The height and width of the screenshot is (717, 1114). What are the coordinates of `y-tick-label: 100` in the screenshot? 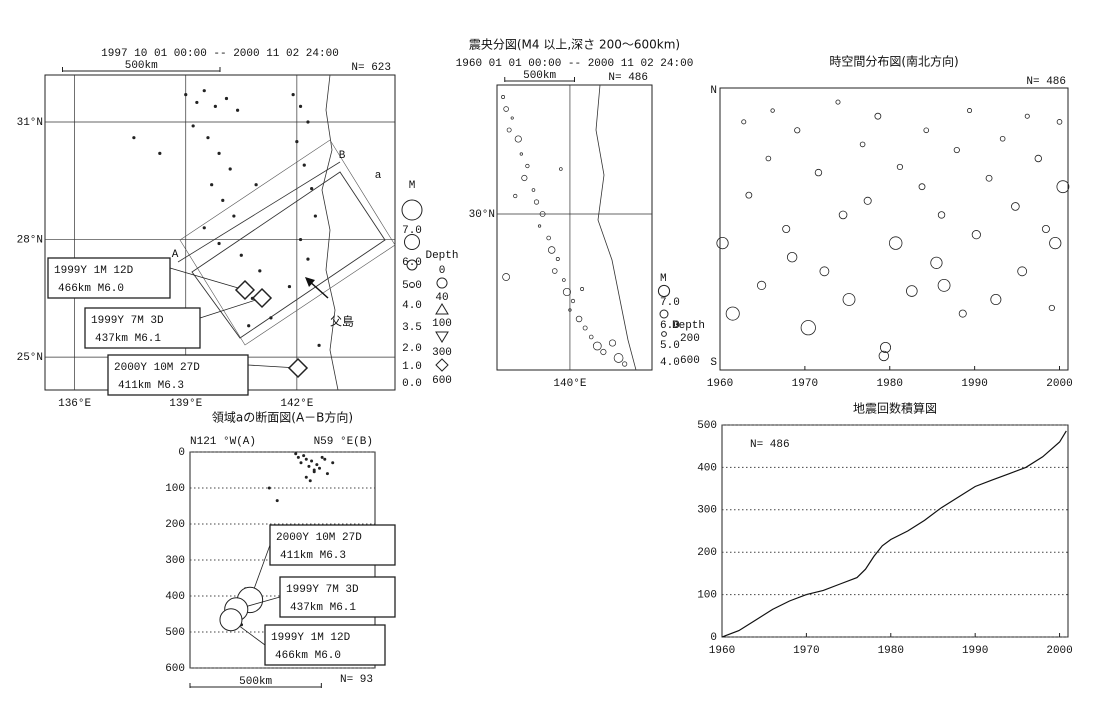 It's located at (175, 489).